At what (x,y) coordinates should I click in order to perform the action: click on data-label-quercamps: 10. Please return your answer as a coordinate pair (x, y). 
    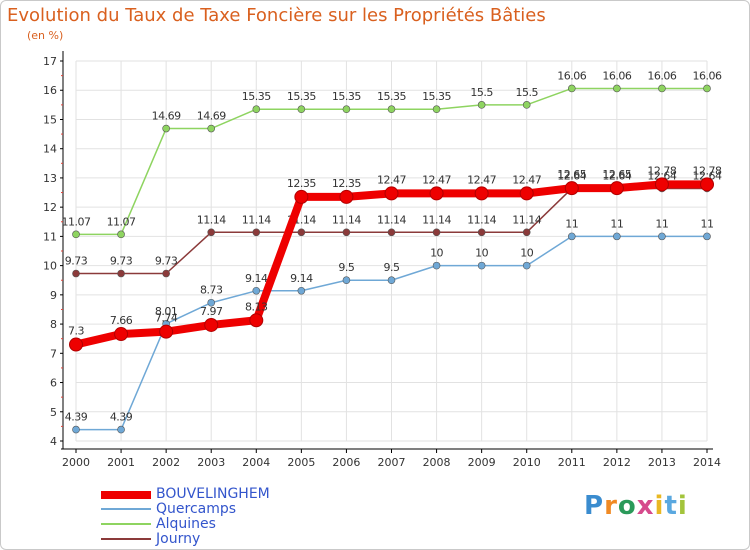
    Looking at the image, I should click on (481, 253).